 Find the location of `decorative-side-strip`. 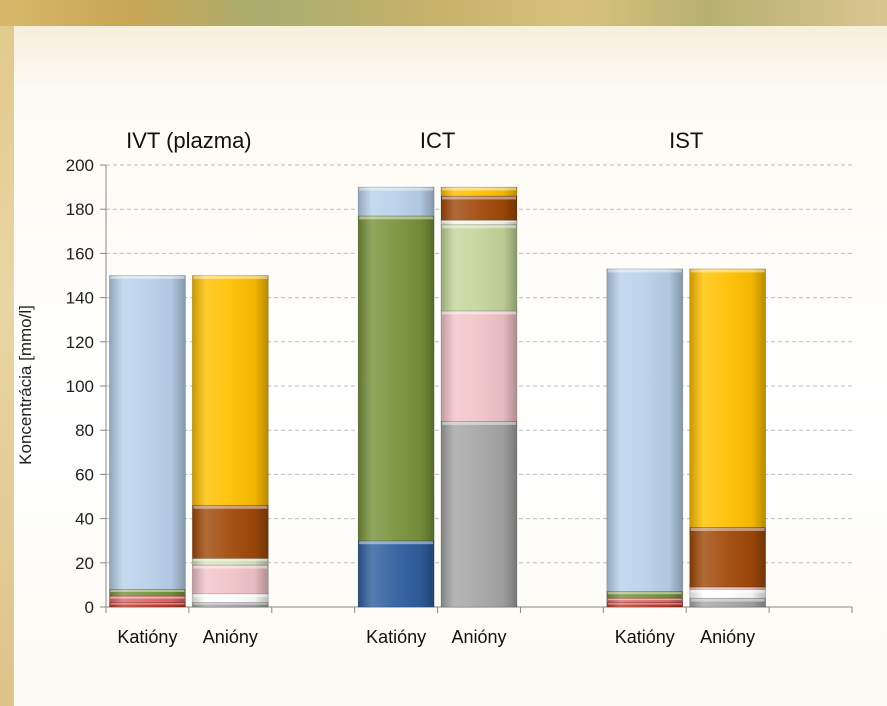

decorative-side-strip is located at coordinates (7, 366).